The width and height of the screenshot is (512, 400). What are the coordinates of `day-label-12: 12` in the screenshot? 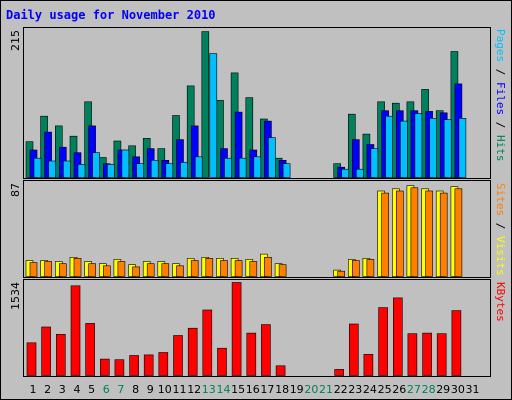 It's located at (194, 389).